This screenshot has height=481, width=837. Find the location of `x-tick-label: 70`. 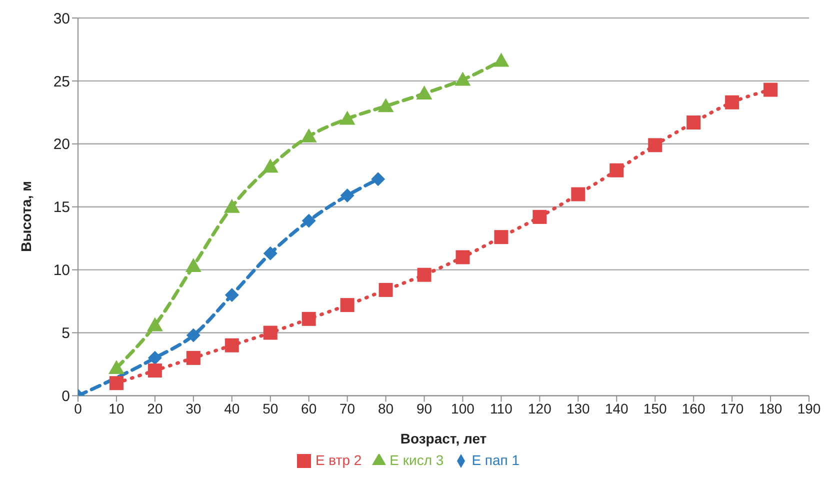

x-tick-label: 70 is located at coordinates (348, 408).